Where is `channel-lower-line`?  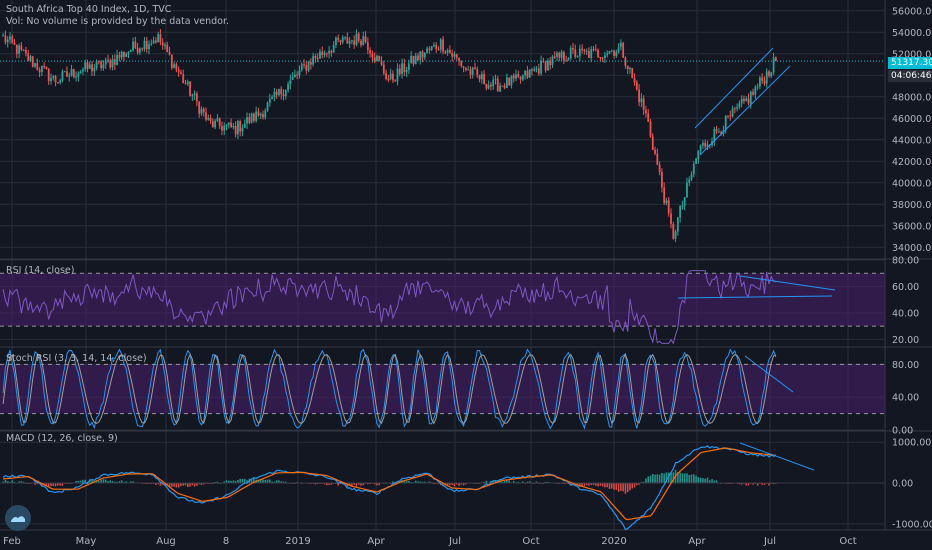
channel-lower-line is located at coordinates (745, 110).